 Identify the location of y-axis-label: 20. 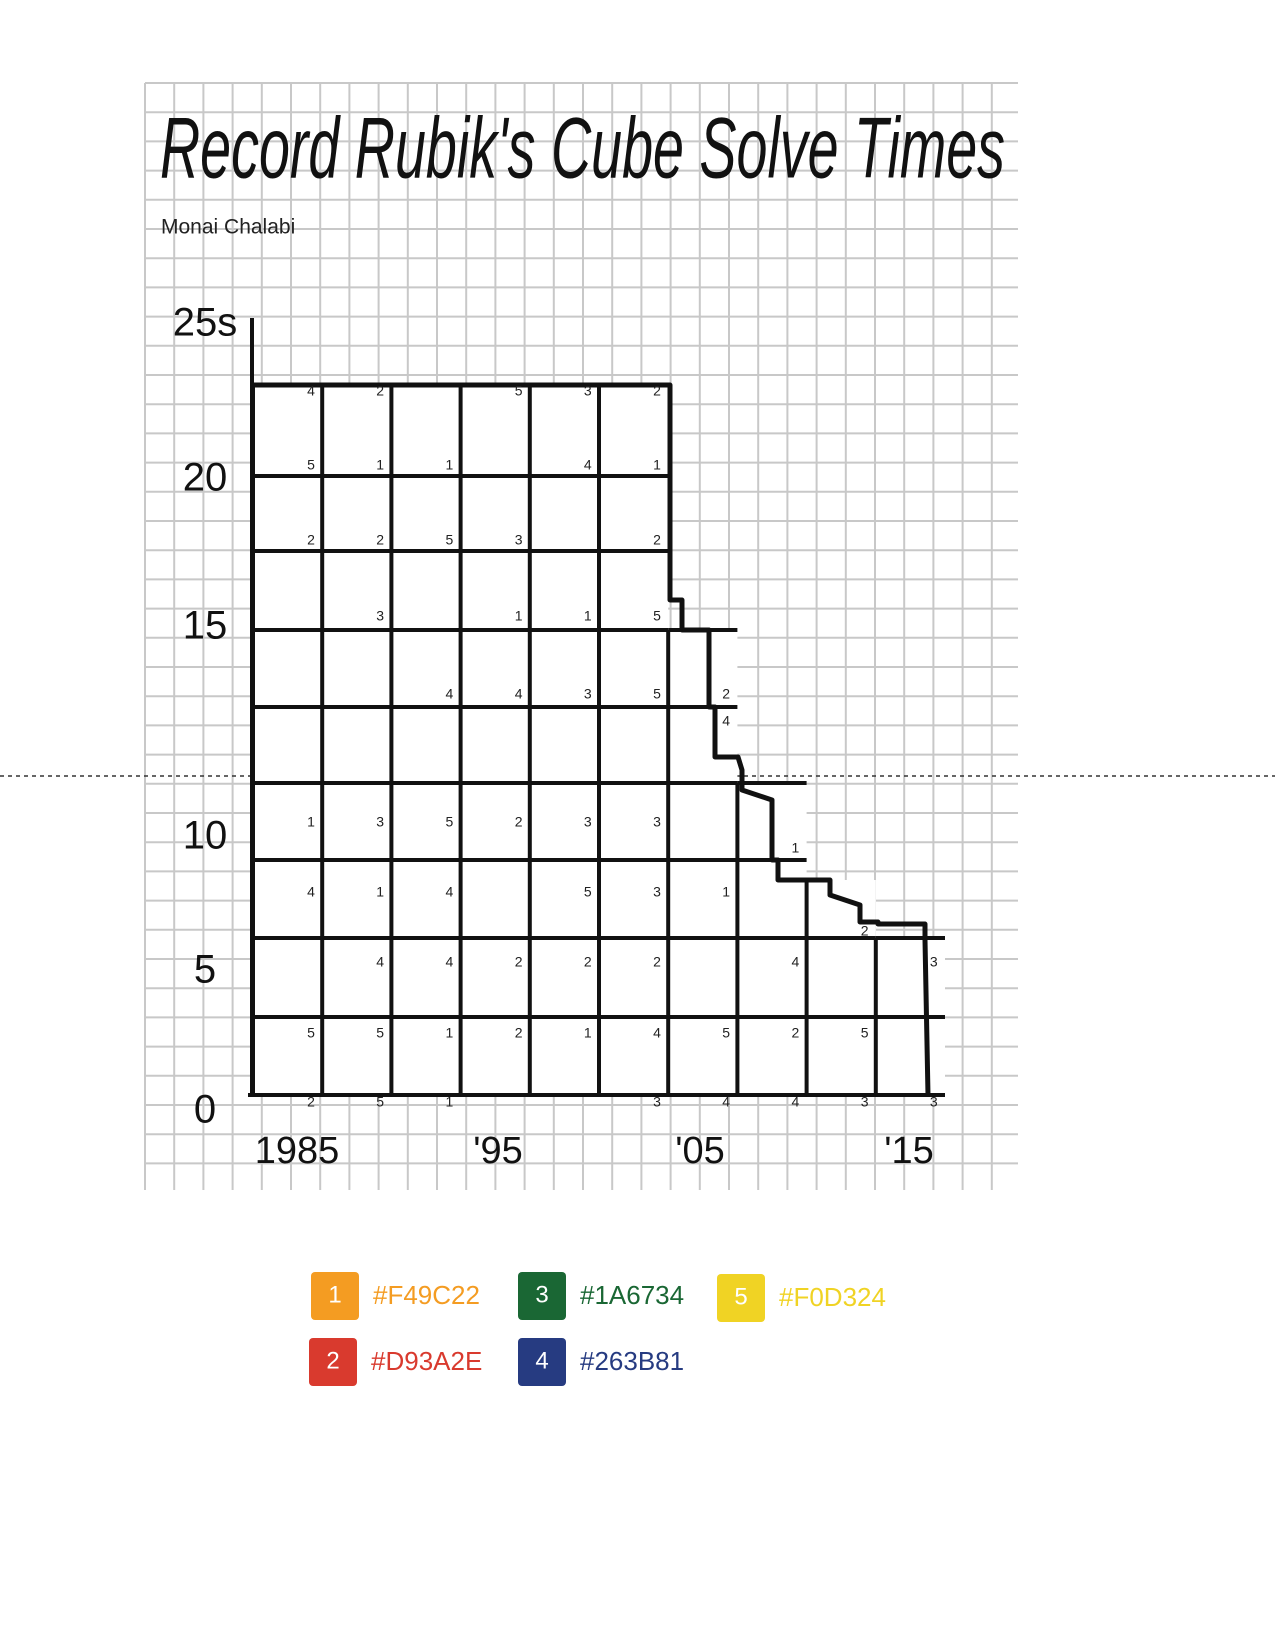
(205, 478).